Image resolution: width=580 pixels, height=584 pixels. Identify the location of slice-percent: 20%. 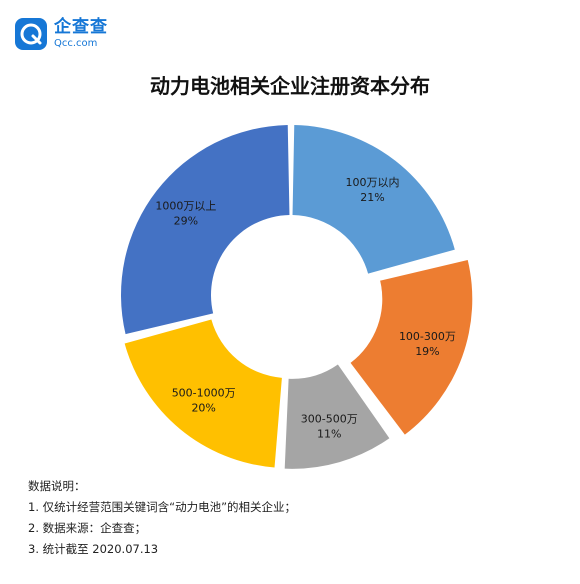
(203, 408).